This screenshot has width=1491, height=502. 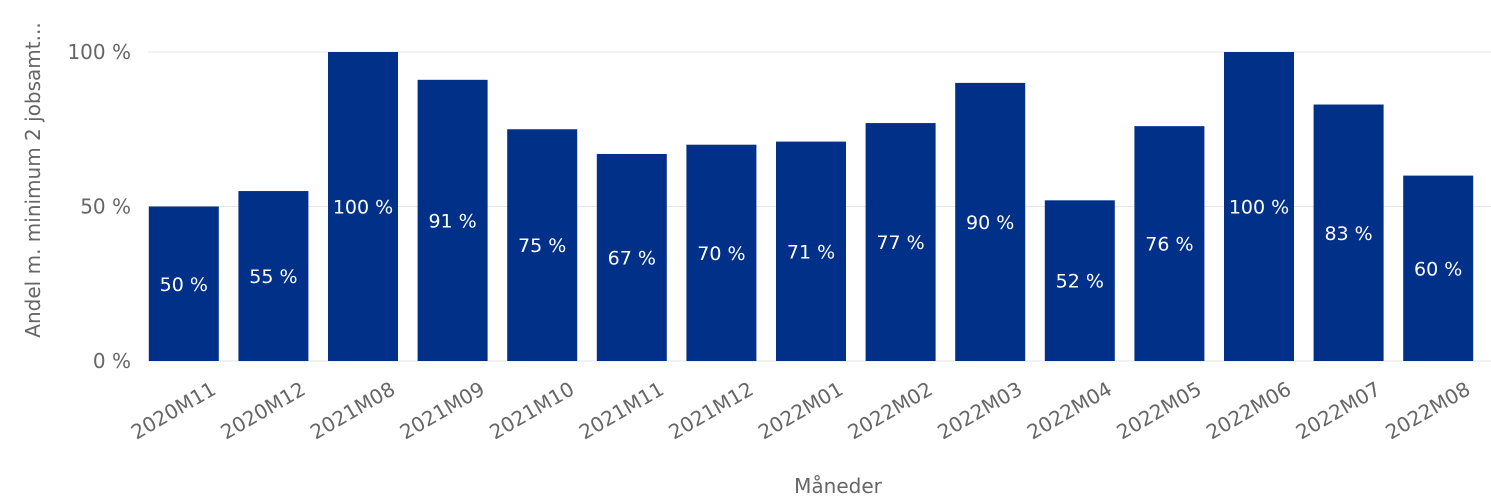 I want to click on y-tick-label: 100 %, so click(x=99, y=52).